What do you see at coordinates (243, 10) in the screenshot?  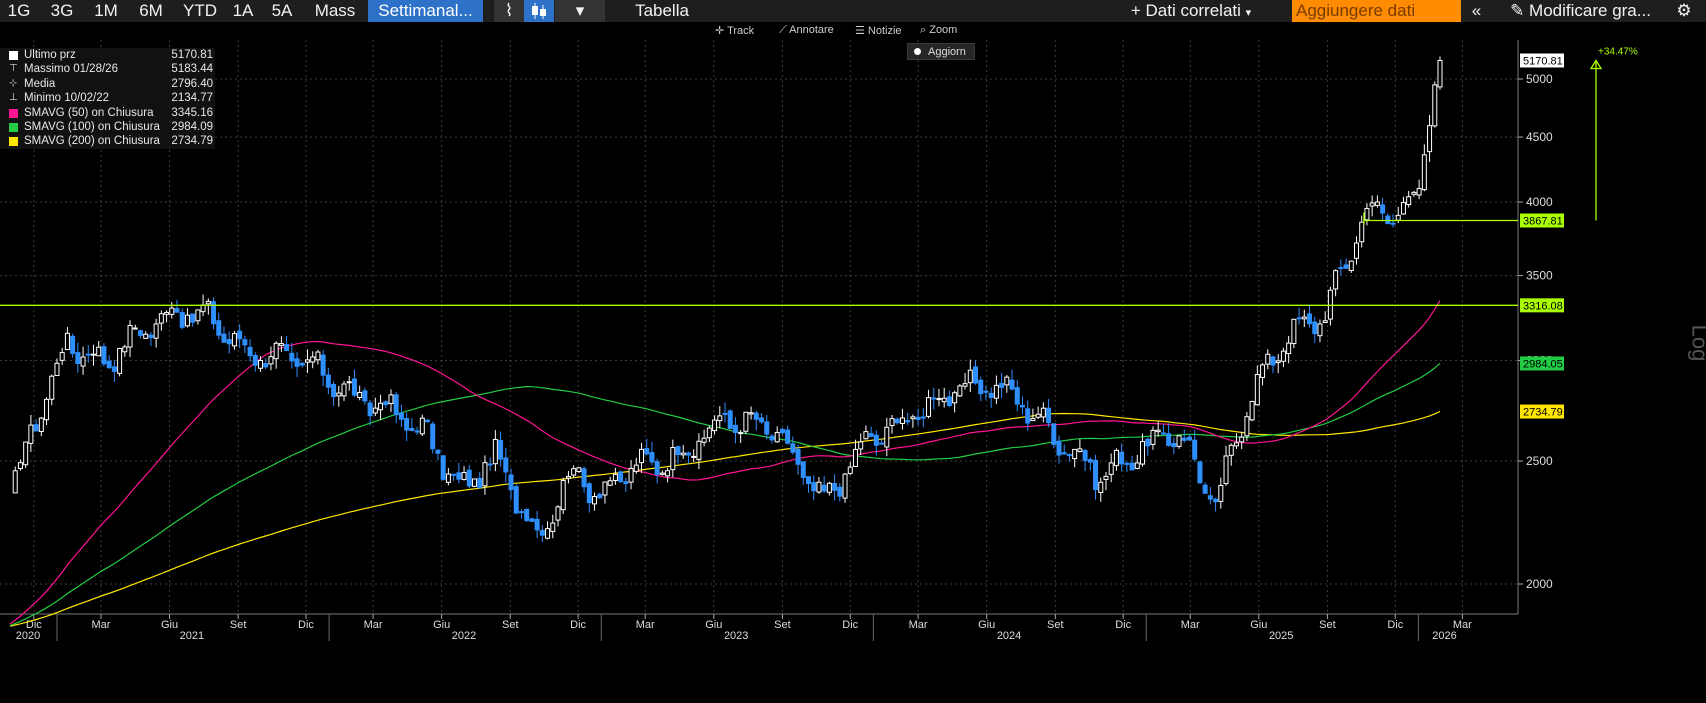 I see `period-tab-5: 1A` at bounding box center [243, 10].